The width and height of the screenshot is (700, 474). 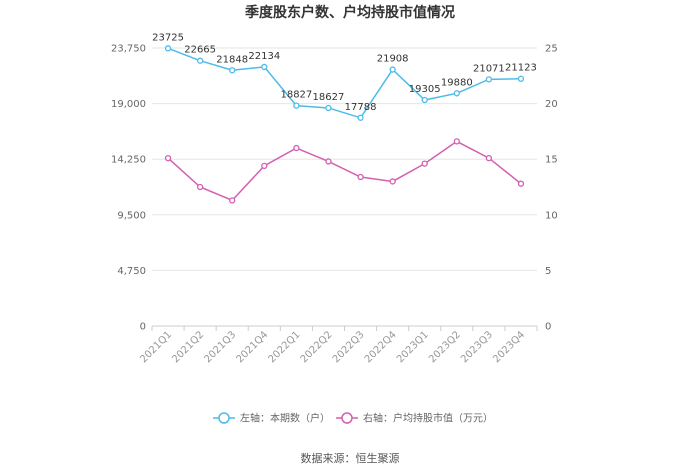 I want to click on x-axis-tick-label: 2021Q1, so click(x=156, y=347).